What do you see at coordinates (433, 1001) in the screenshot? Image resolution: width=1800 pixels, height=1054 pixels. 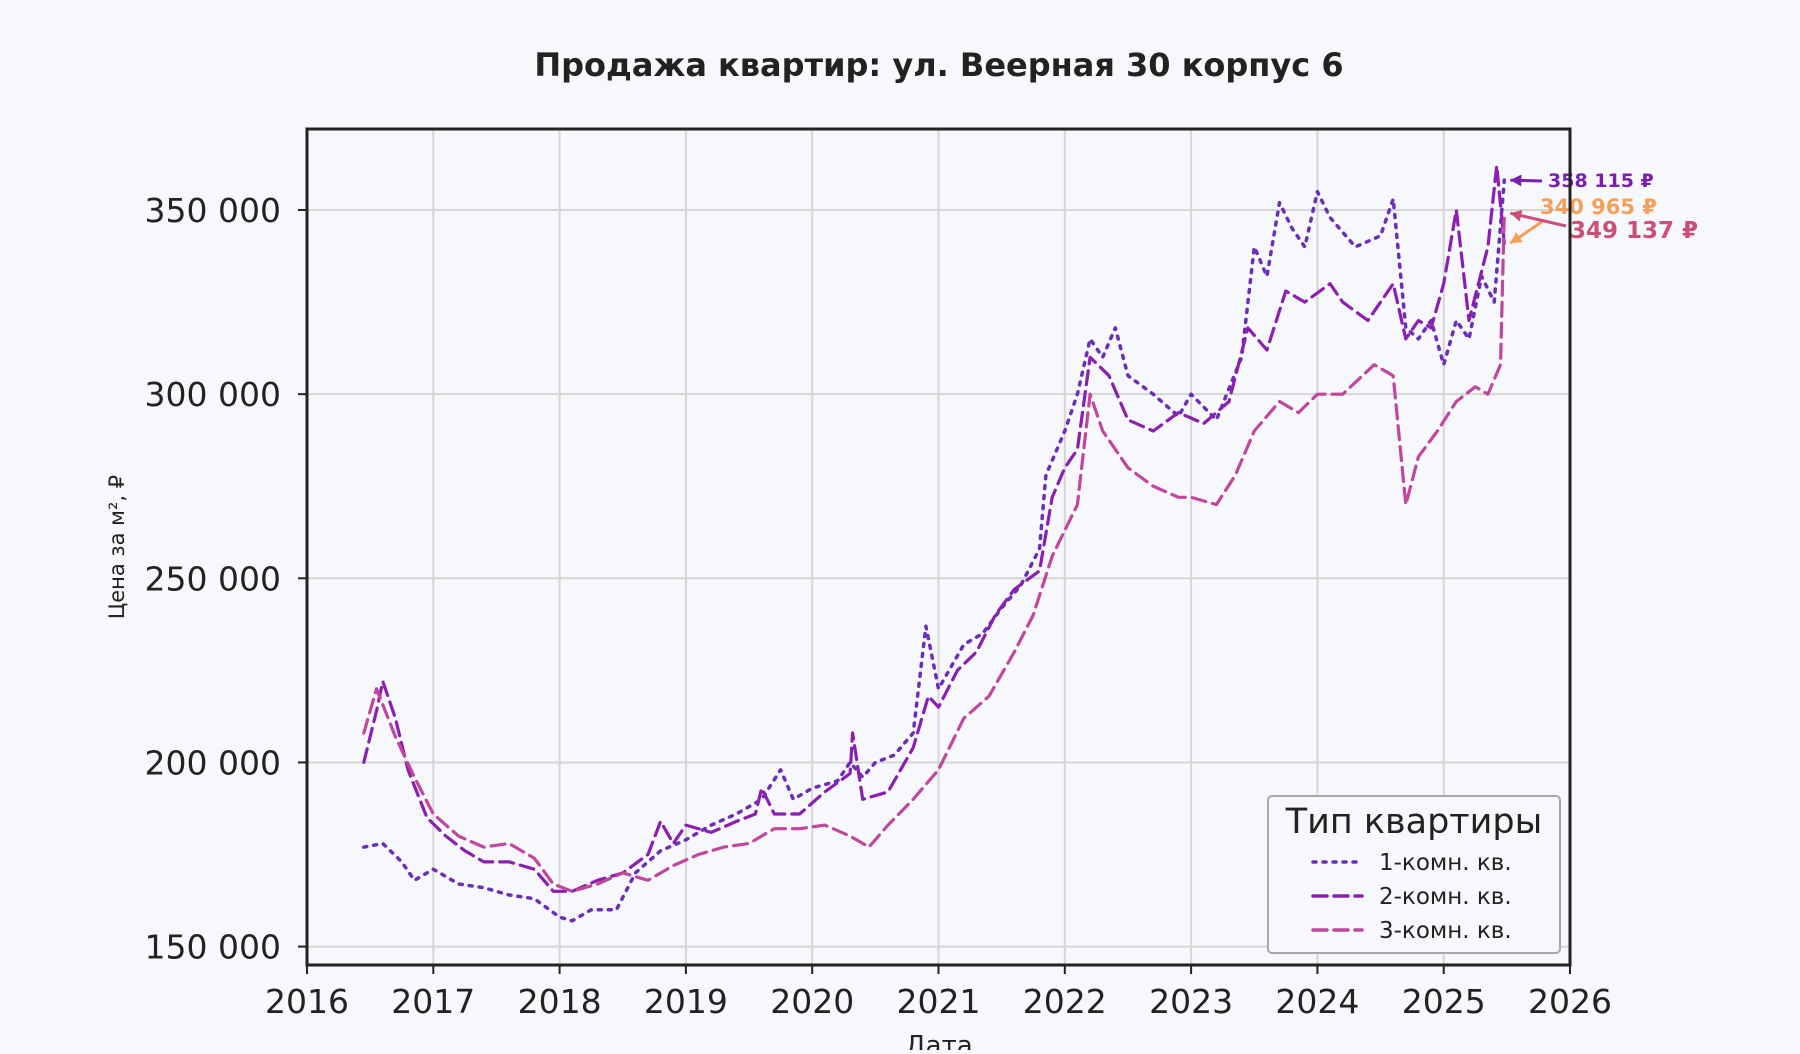 I see `x-tick-label: 2017` at bounding box center [433, 1001].